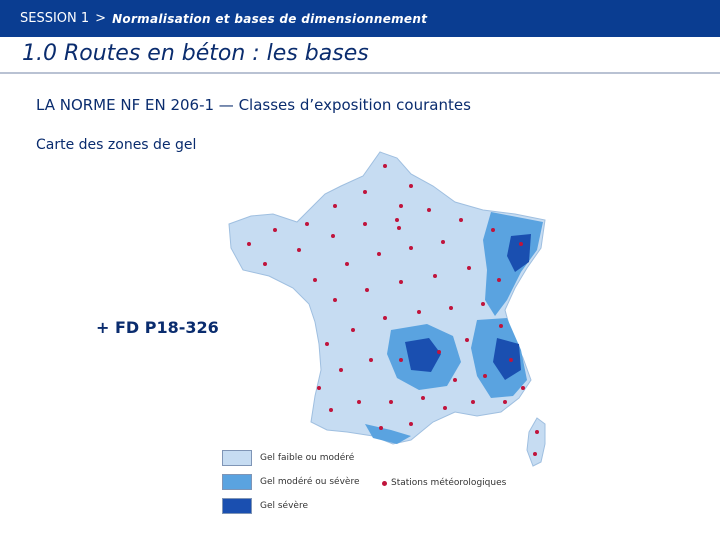  Describe the element at coordinates (507, 359) in the screenshot. I see `severe-zone-alps` at that location.